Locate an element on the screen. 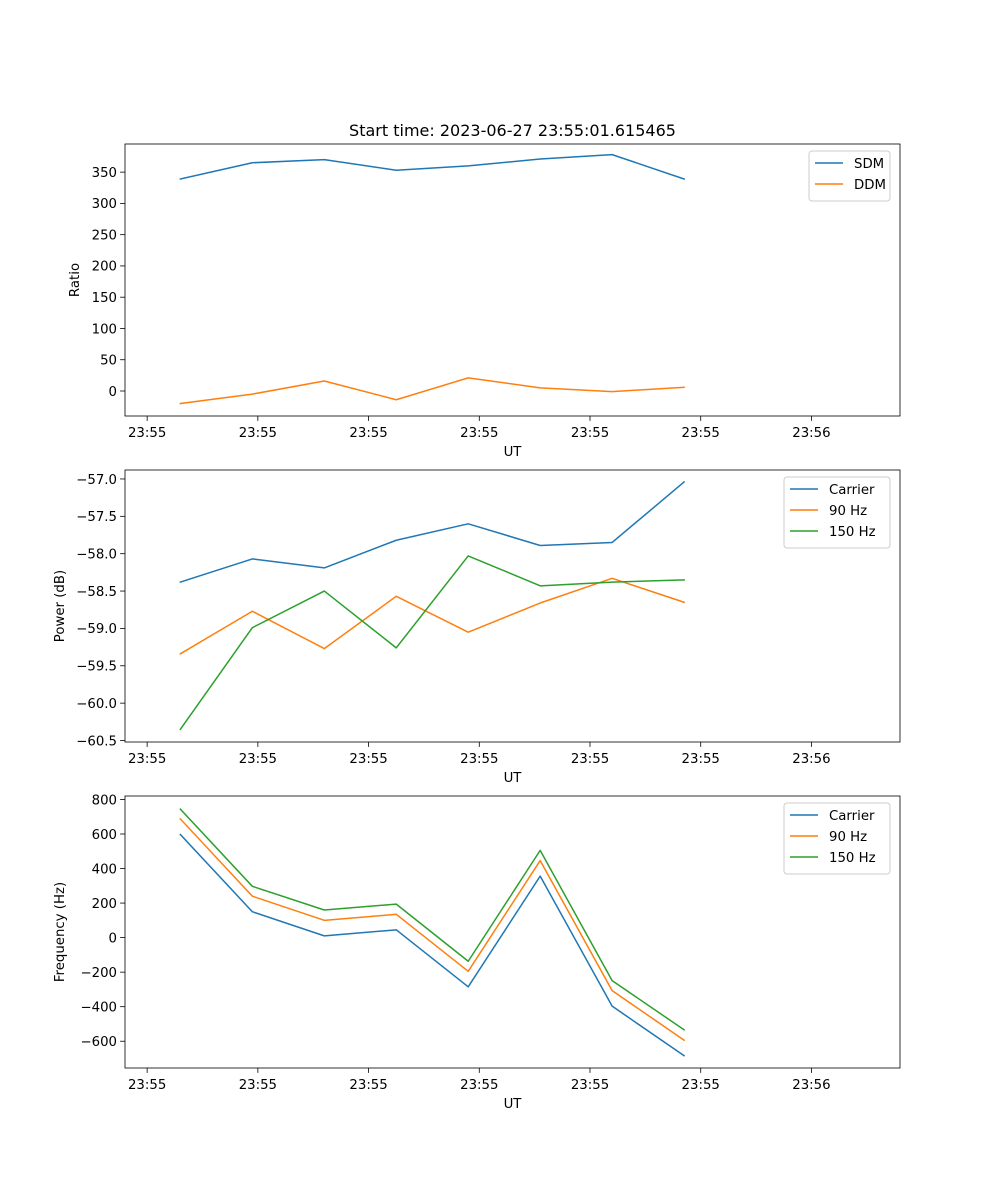 This screenshot has width=1000, height=1200. chart-title: Start time: 2023-06-27 23:55:01.615465 is located at coordinates (512, 130).